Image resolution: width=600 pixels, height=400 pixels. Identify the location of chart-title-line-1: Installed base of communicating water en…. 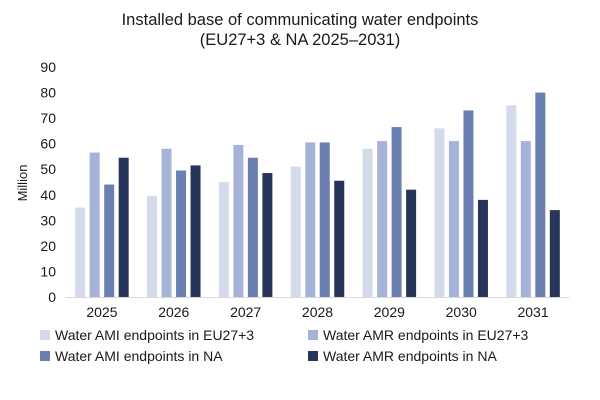
(300, 20).